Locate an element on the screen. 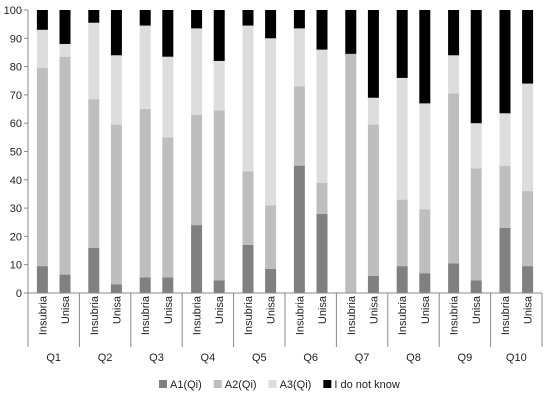 The width and height of the screenshot is (550, 405). legend: A1(Qi) A2(Qi) A3(Qi) I do not know is located at coordinates (279, 385).